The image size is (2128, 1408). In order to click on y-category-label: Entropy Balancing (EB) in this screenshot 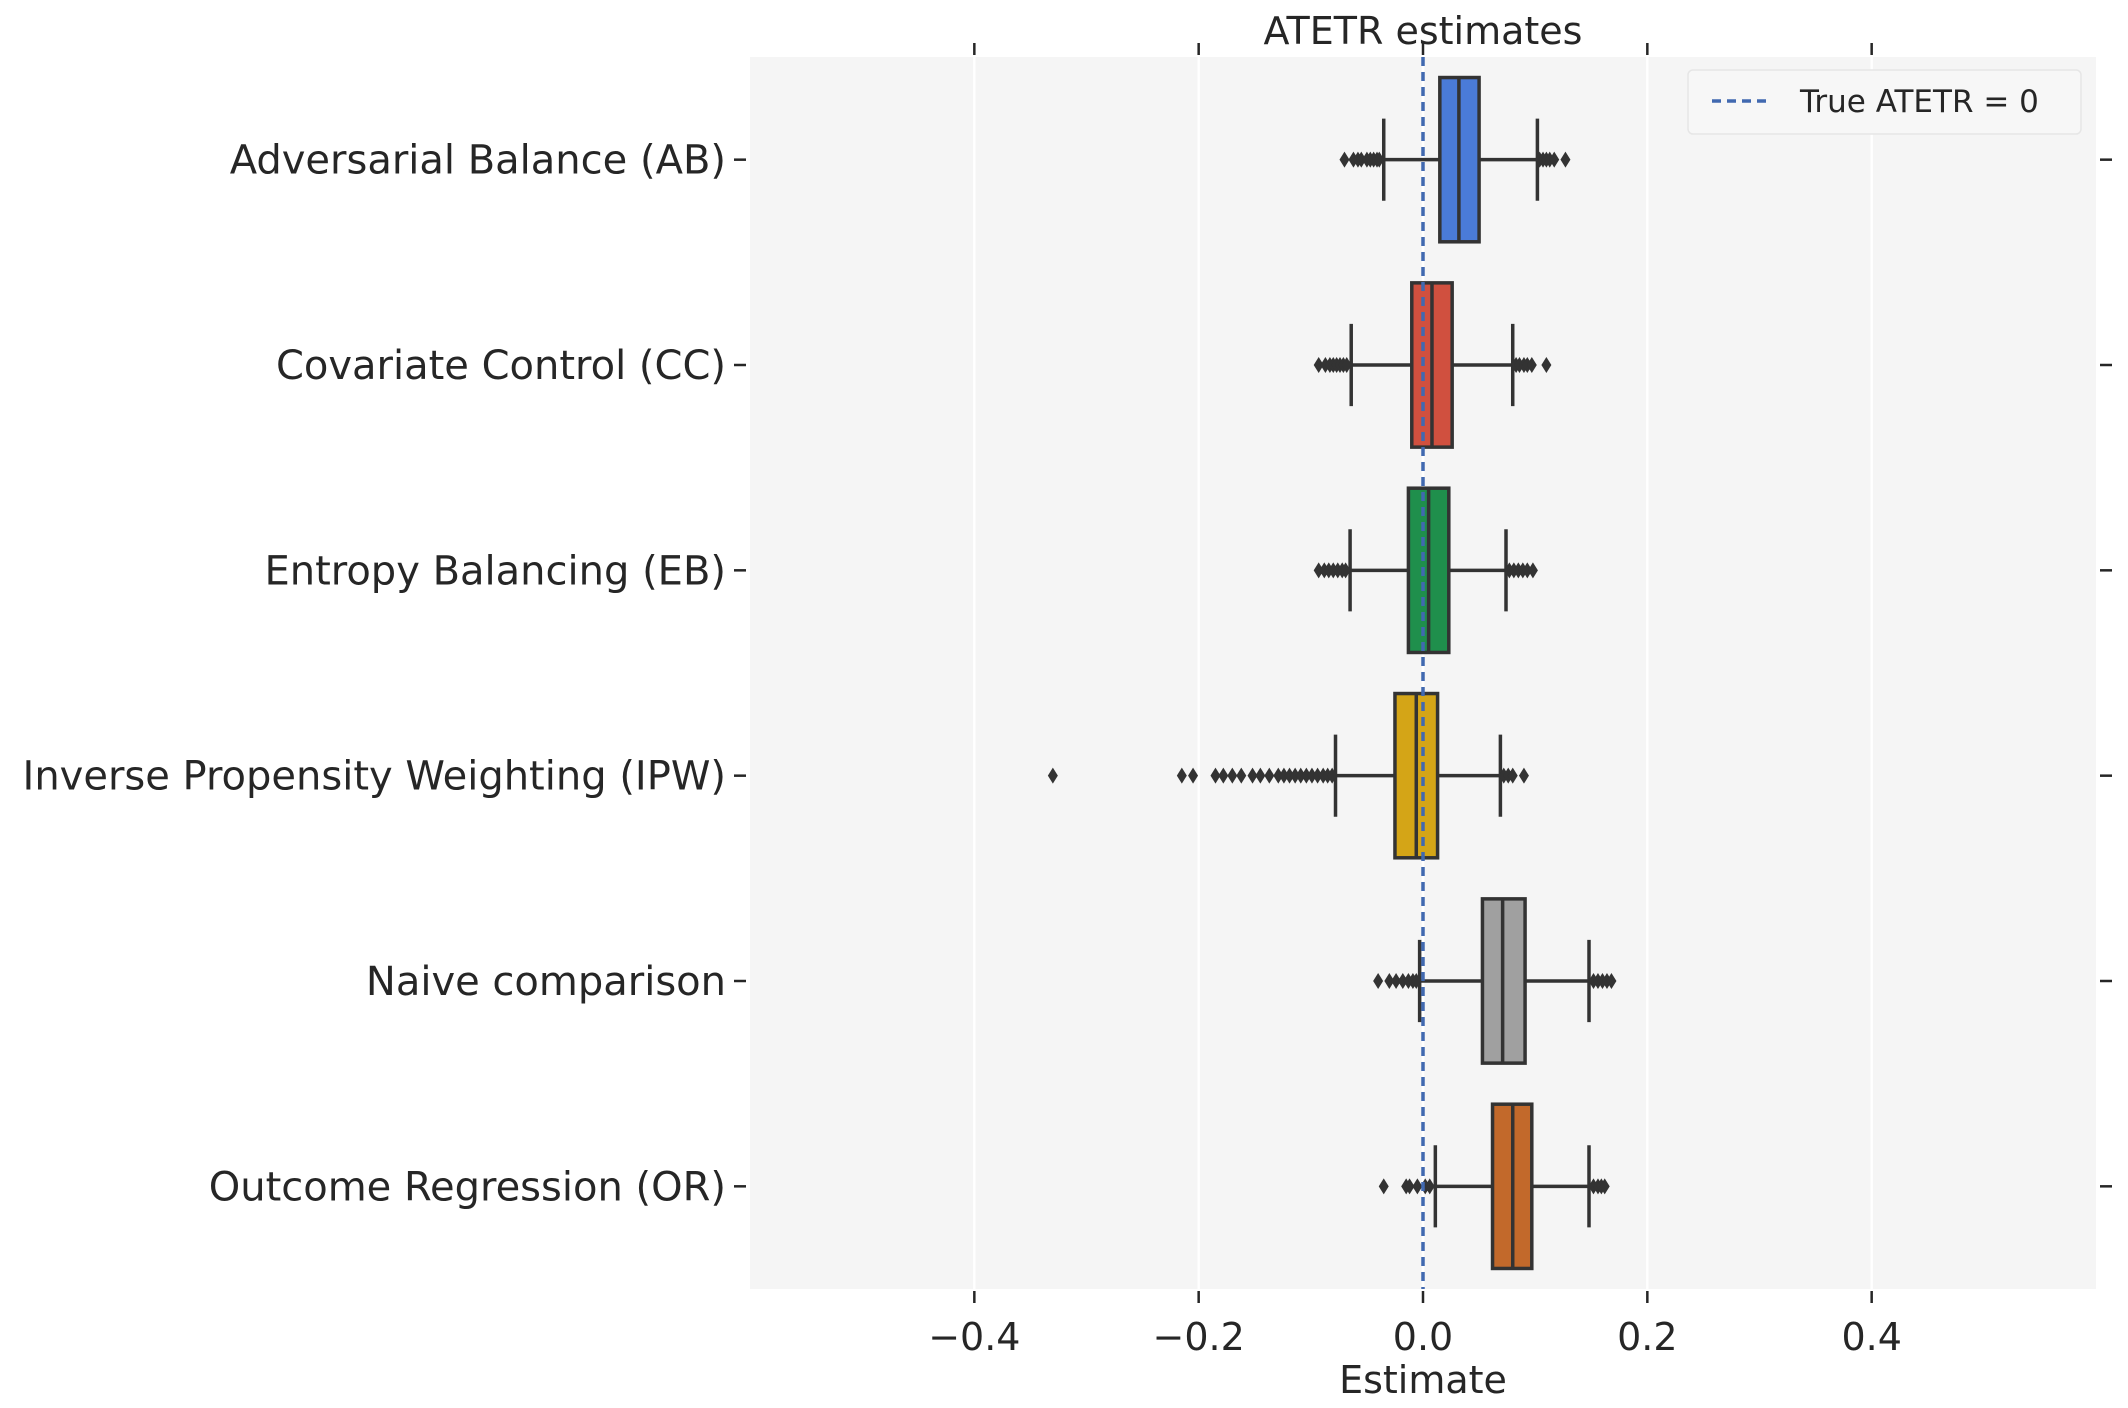, I will do `click(495, 571)`.